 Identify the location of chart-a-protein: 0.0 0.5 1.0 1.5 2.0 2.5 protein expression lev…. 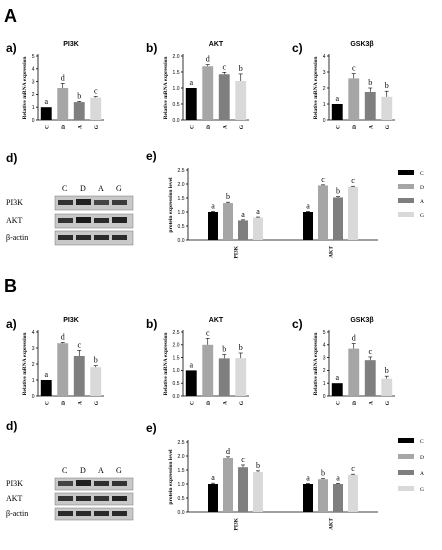
(273, 213).